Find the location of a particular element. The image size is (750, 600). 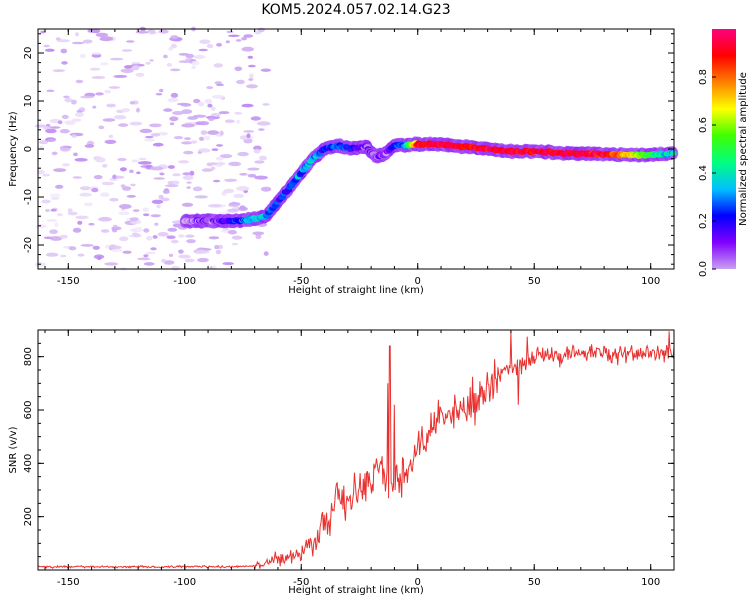

spectrogram-x-label: Height of straight line (km) is located at coordinates (356, 290).